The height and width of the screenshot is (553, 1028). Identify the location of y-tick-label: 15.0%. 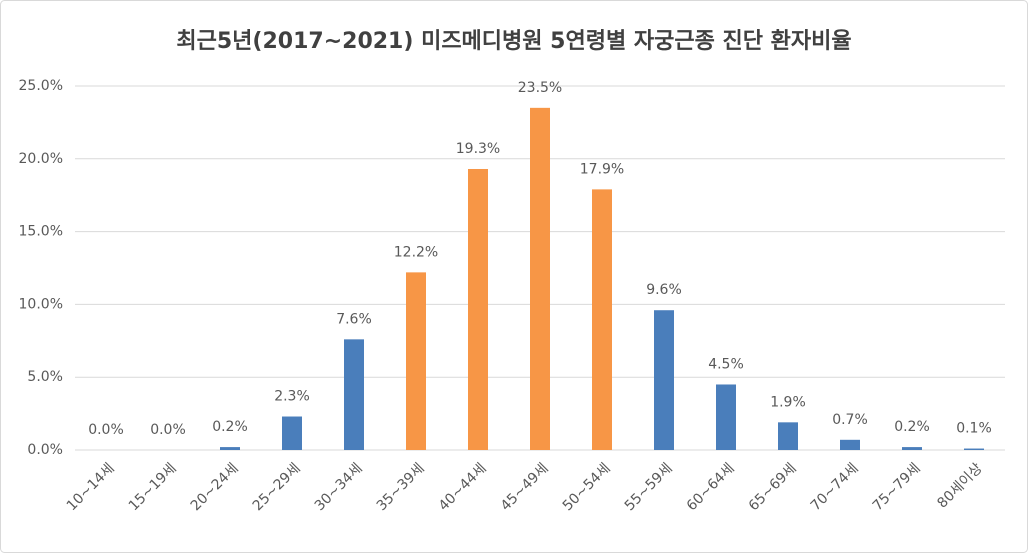
(41, 232).